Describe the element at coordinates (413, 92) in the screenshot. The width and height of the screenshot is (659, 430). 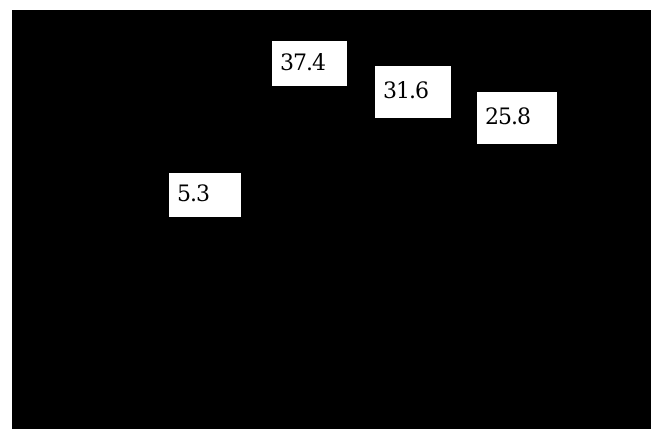
I see `data-label-3: 31.6` at that location.